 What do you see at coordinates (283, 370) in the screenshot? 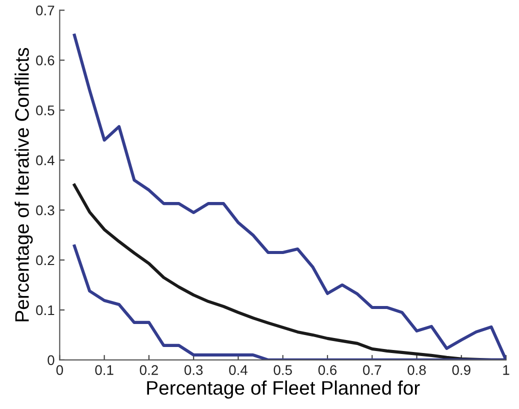
I see `x-tick-label: 0.5` at bounding box center [283, 370].